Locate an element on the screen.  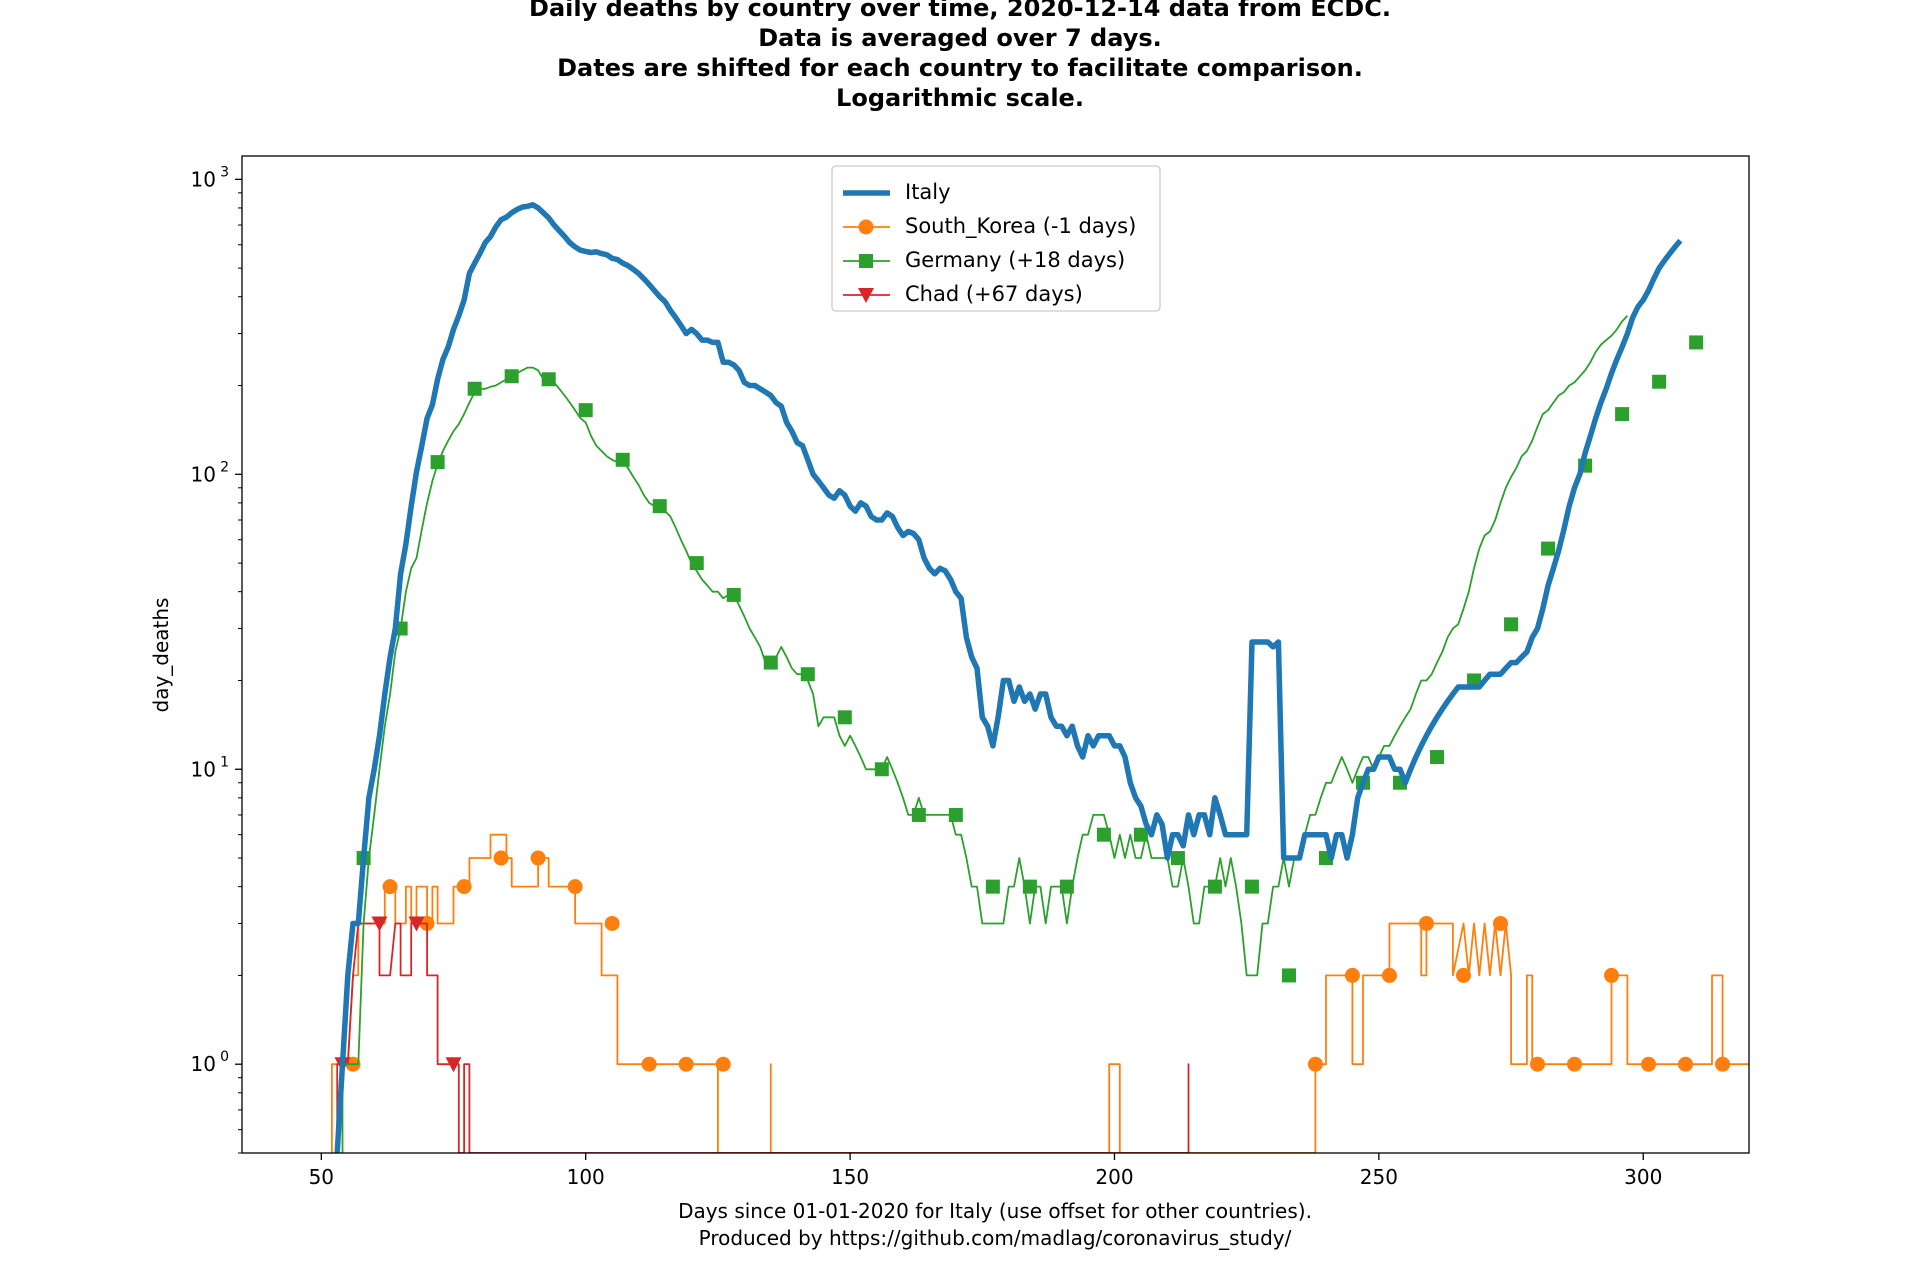
y-axis-label: day_deaths is located at coordinates (161, 655).